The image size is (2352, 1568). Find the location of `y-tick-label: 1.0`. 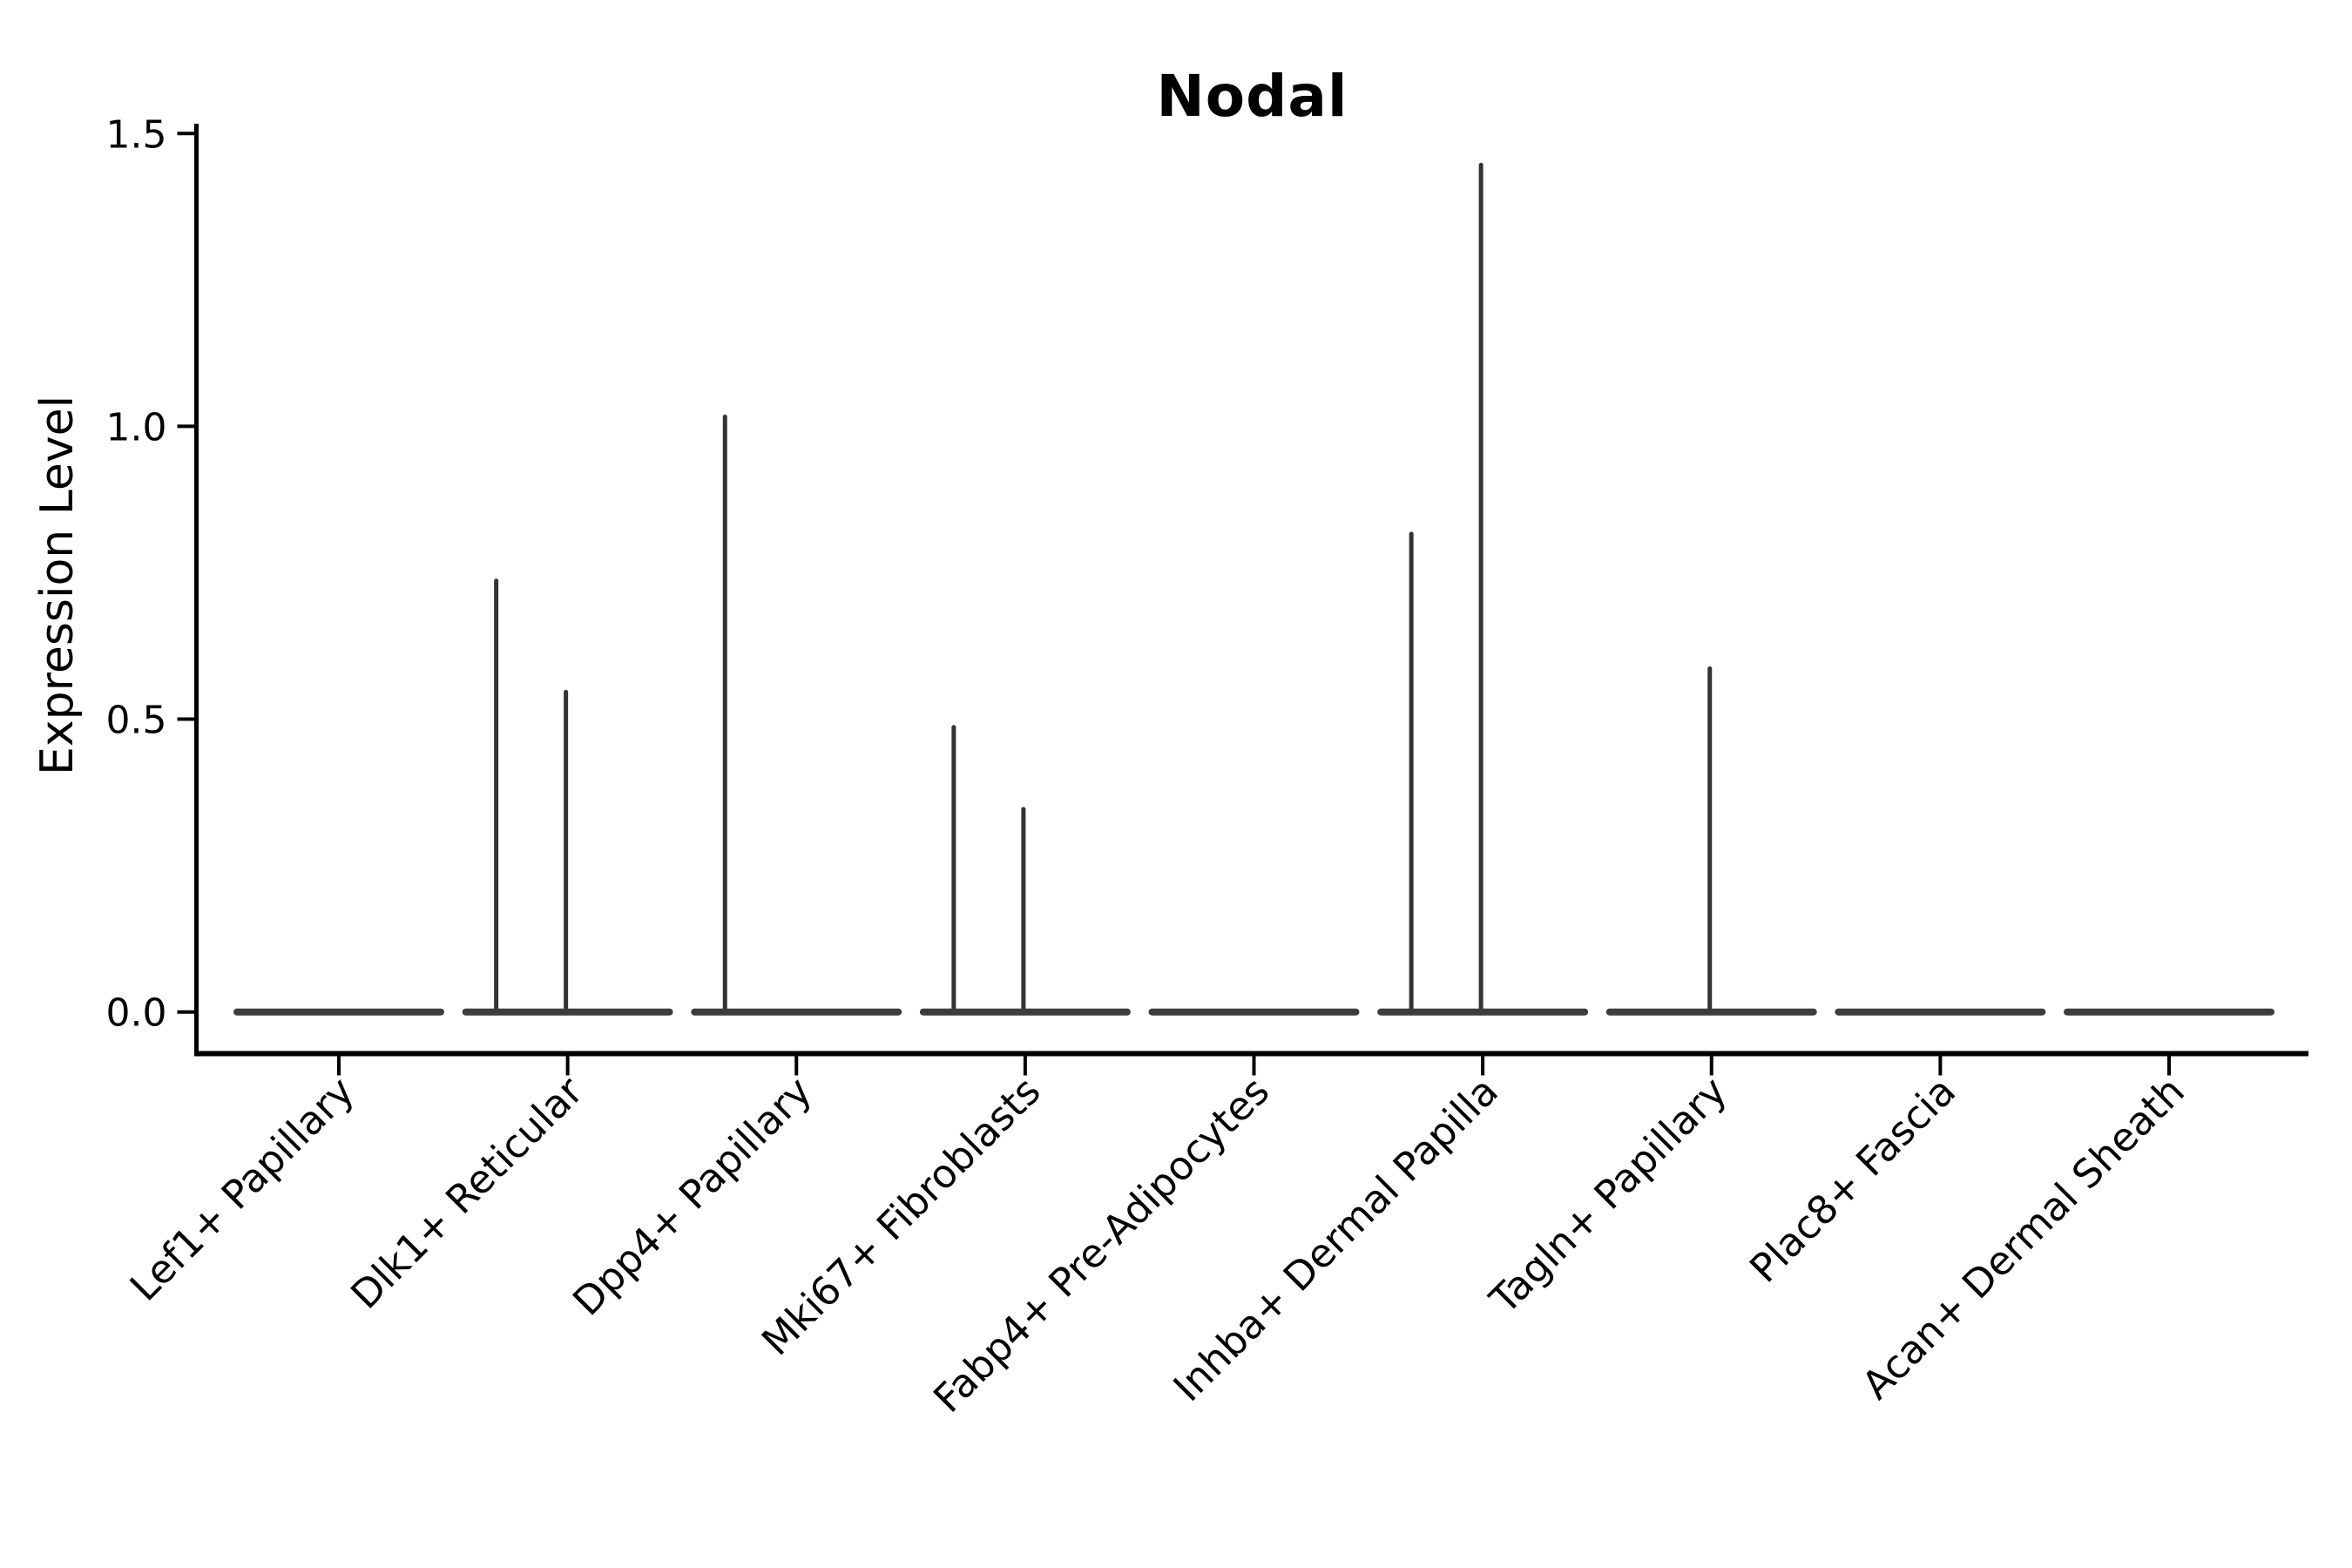

y-tick-label: 1.0 is located at coordinates (136, 427).